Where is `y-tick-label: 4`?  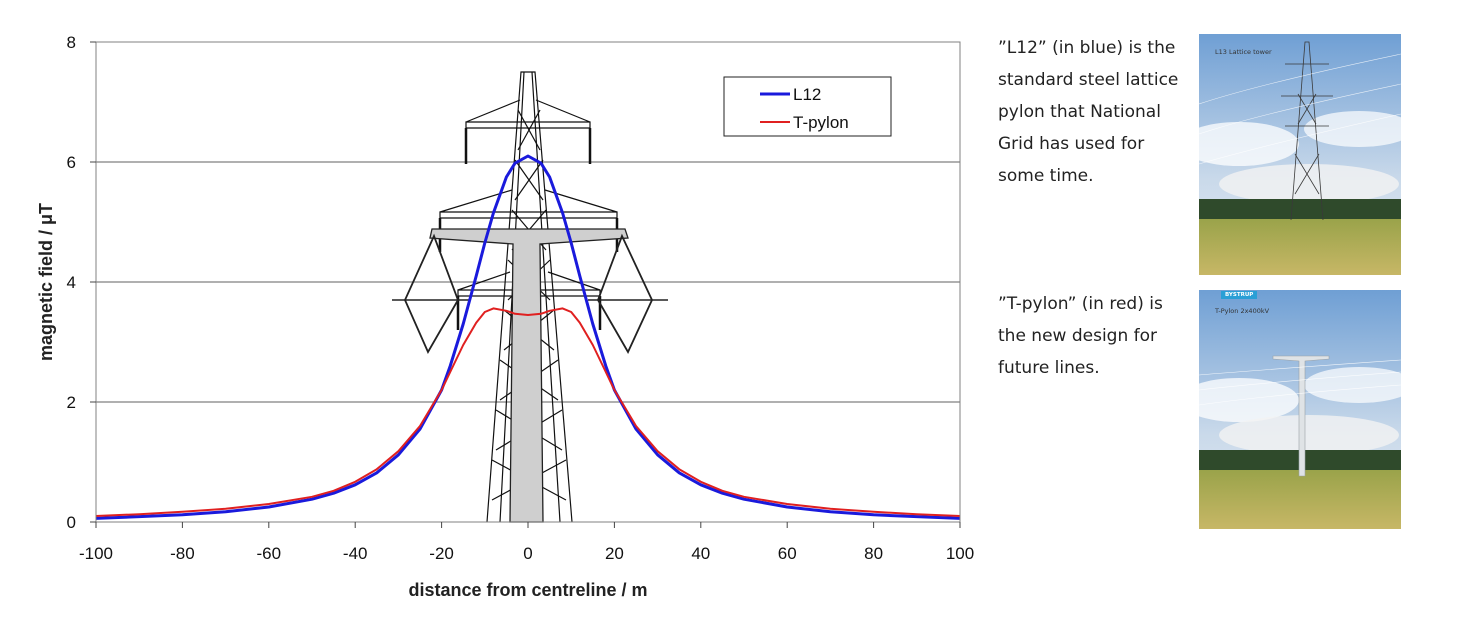 y-tick-label: 4 is located at coordinates (71, 282).